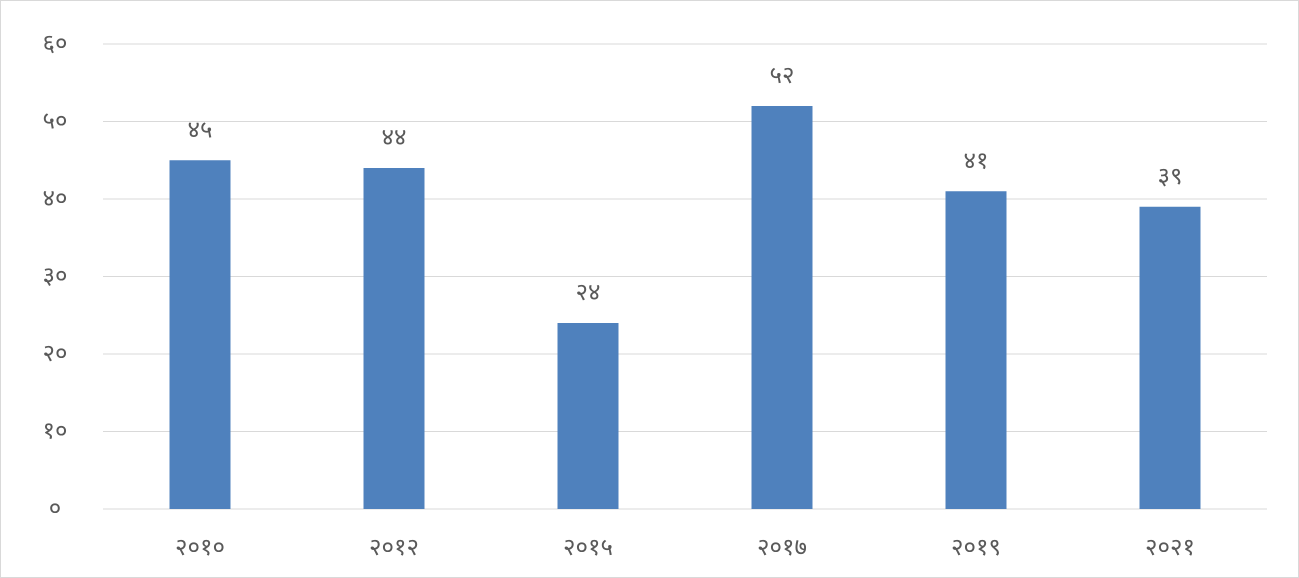 This screenshot has width=1299, height=578. I want to click on x-tick-label: २०१०, so click(200, 547).